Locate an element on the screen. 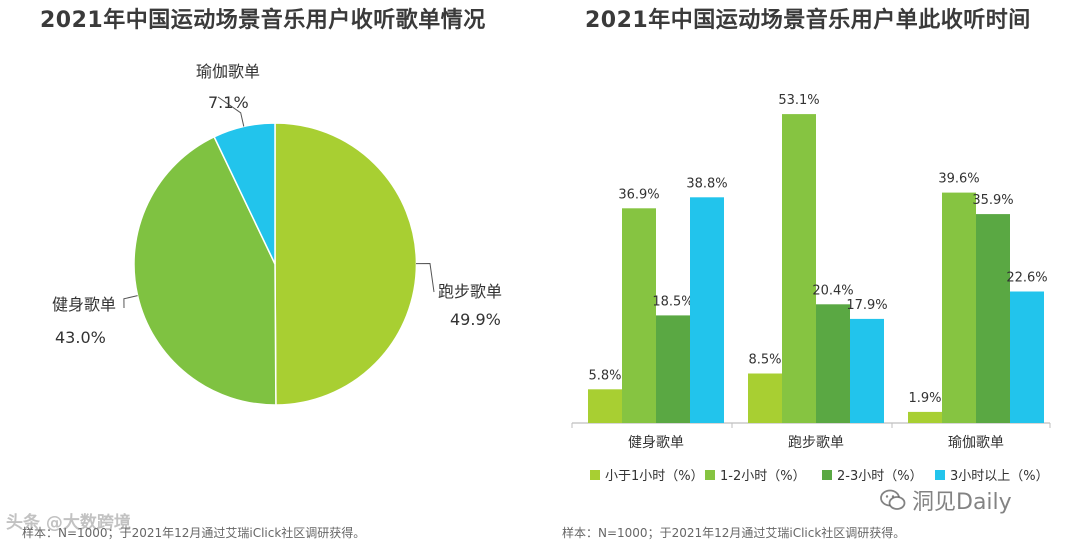  bar-data-label: 22.6% is located at coordinates (1026, 278).